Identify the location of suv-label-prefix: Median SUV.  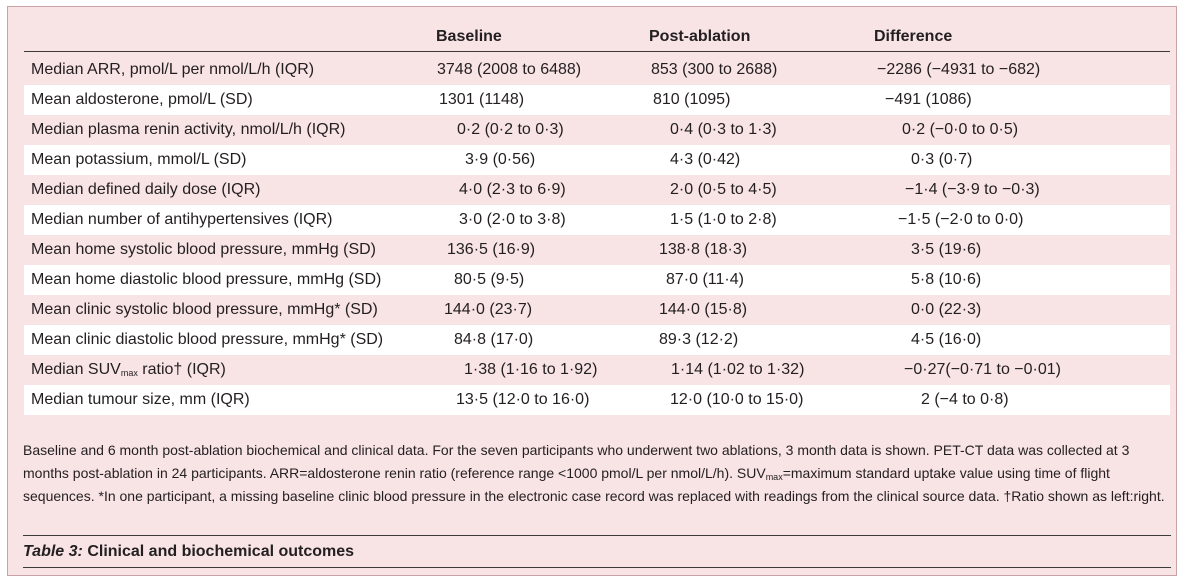
(76, 369).